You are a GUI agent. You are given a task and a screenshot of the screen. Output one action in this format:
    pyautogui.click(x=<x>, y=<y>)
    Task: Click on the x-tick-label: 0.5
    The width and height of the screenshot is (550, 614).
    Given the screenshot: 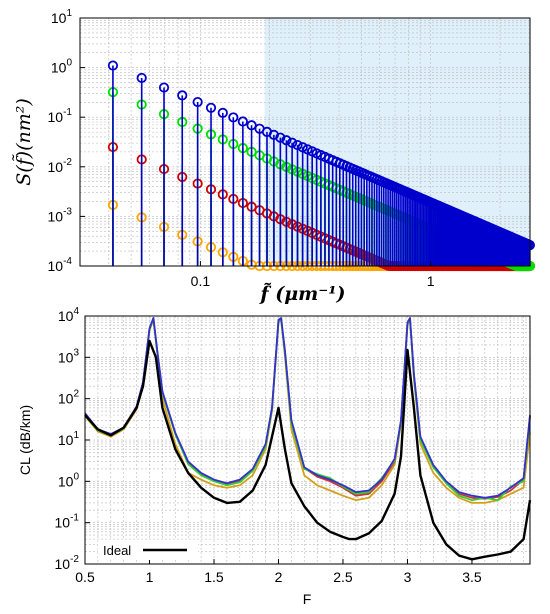 What is the action you would take?
    pyautogui.click(x=85, y=577)
    